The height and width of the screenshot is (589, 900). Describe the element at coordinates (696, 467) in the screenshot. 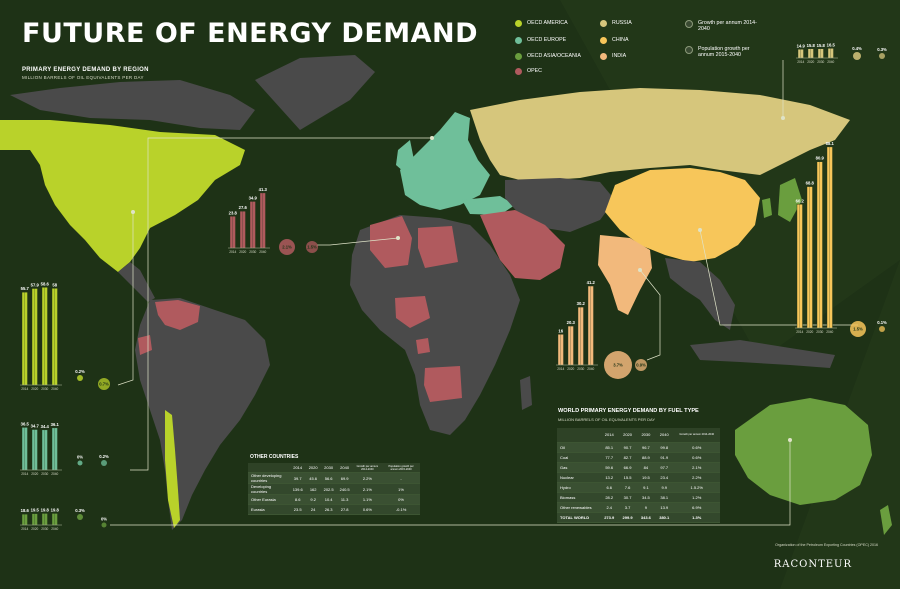

I see `table-cell: 2.1%` at that location.